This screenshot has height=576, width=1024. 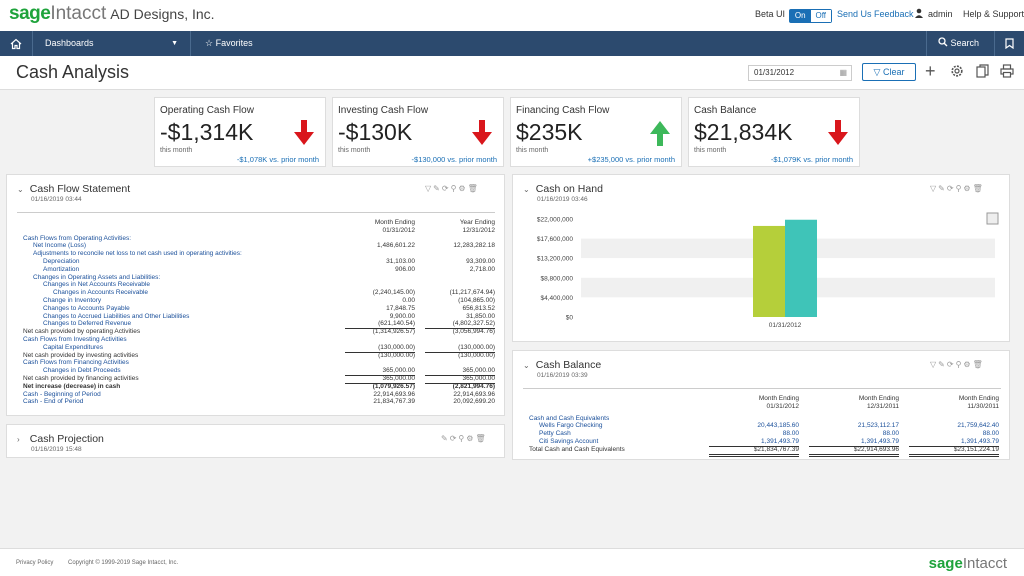 What do you see at coordinates (53, 402) in the screenshot?
I see `row-label: Cash - End of Period` at bounding box center [53, 402].